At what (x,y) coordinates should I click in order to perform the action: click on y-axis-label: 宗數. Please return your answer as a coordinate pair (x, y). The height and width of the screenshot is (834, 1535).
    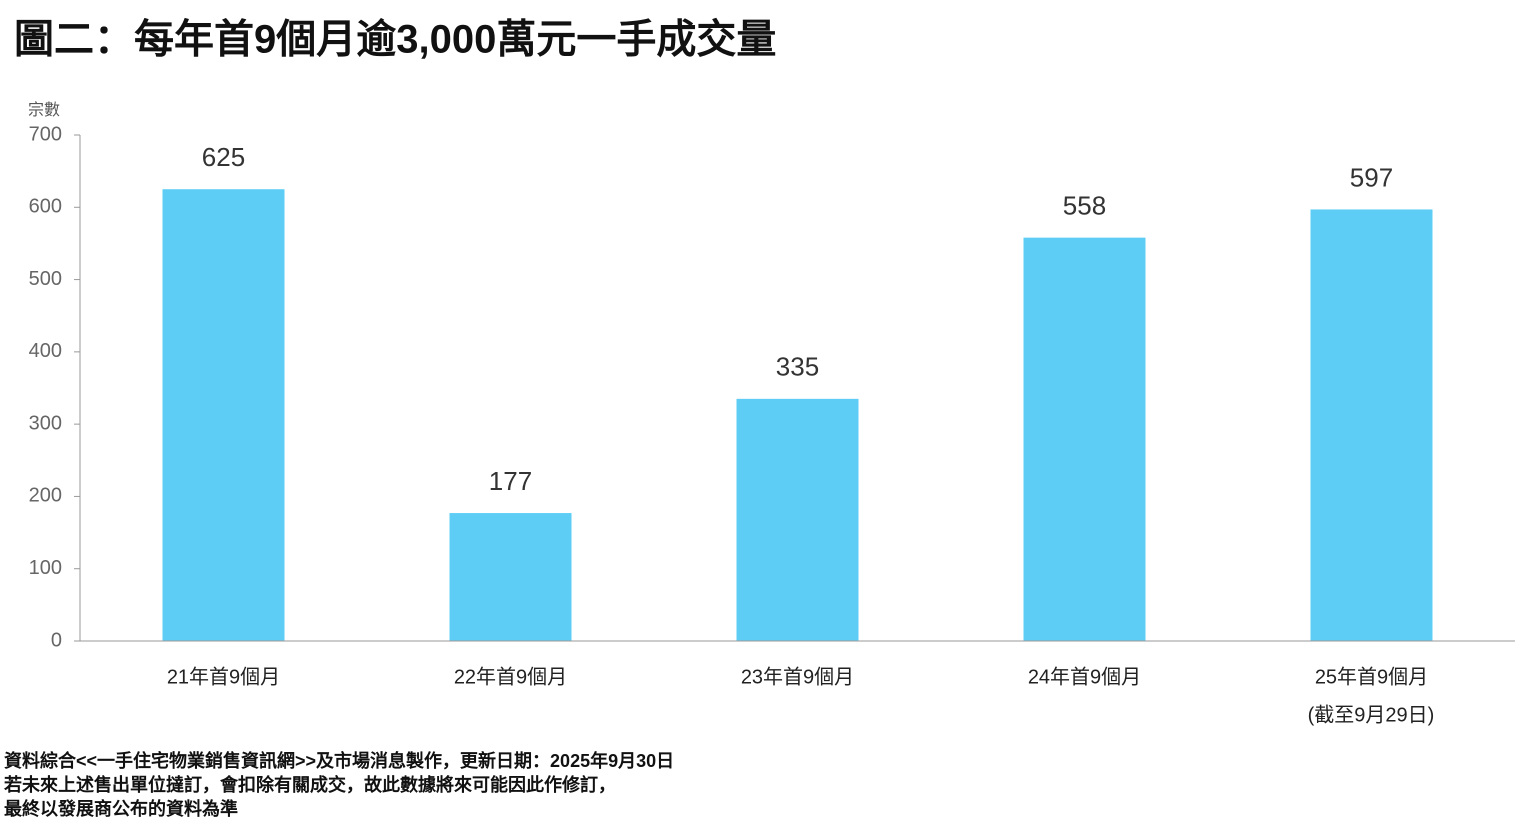
    Looking at the image, I should click on (44, 110).